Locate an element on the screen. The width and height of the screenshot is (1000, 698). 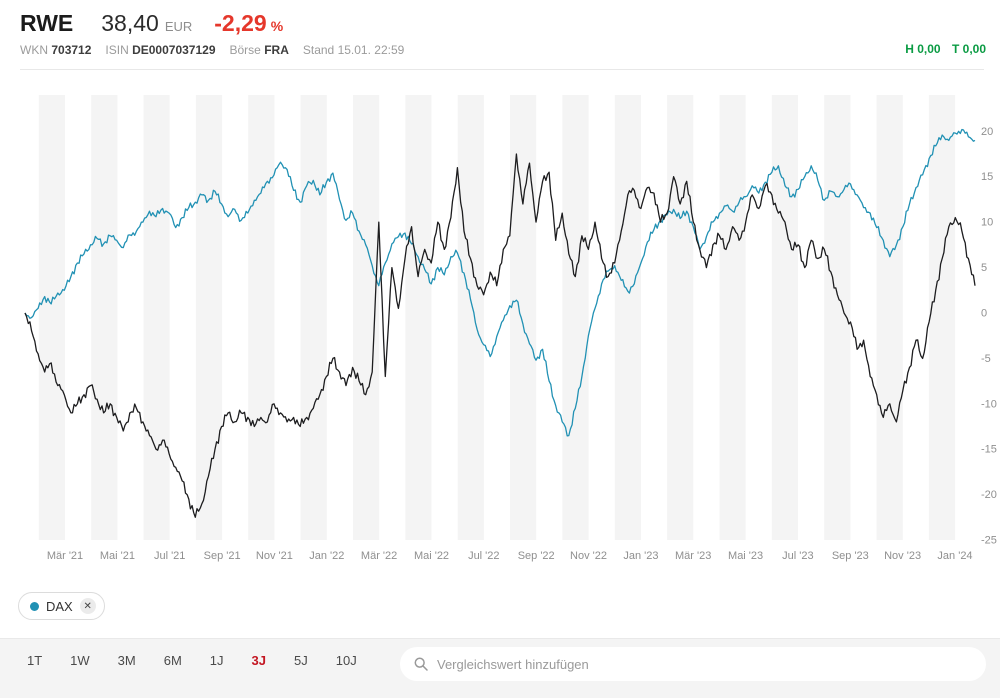
svg-text: Sep '21 is located at coordinates (222, 556).